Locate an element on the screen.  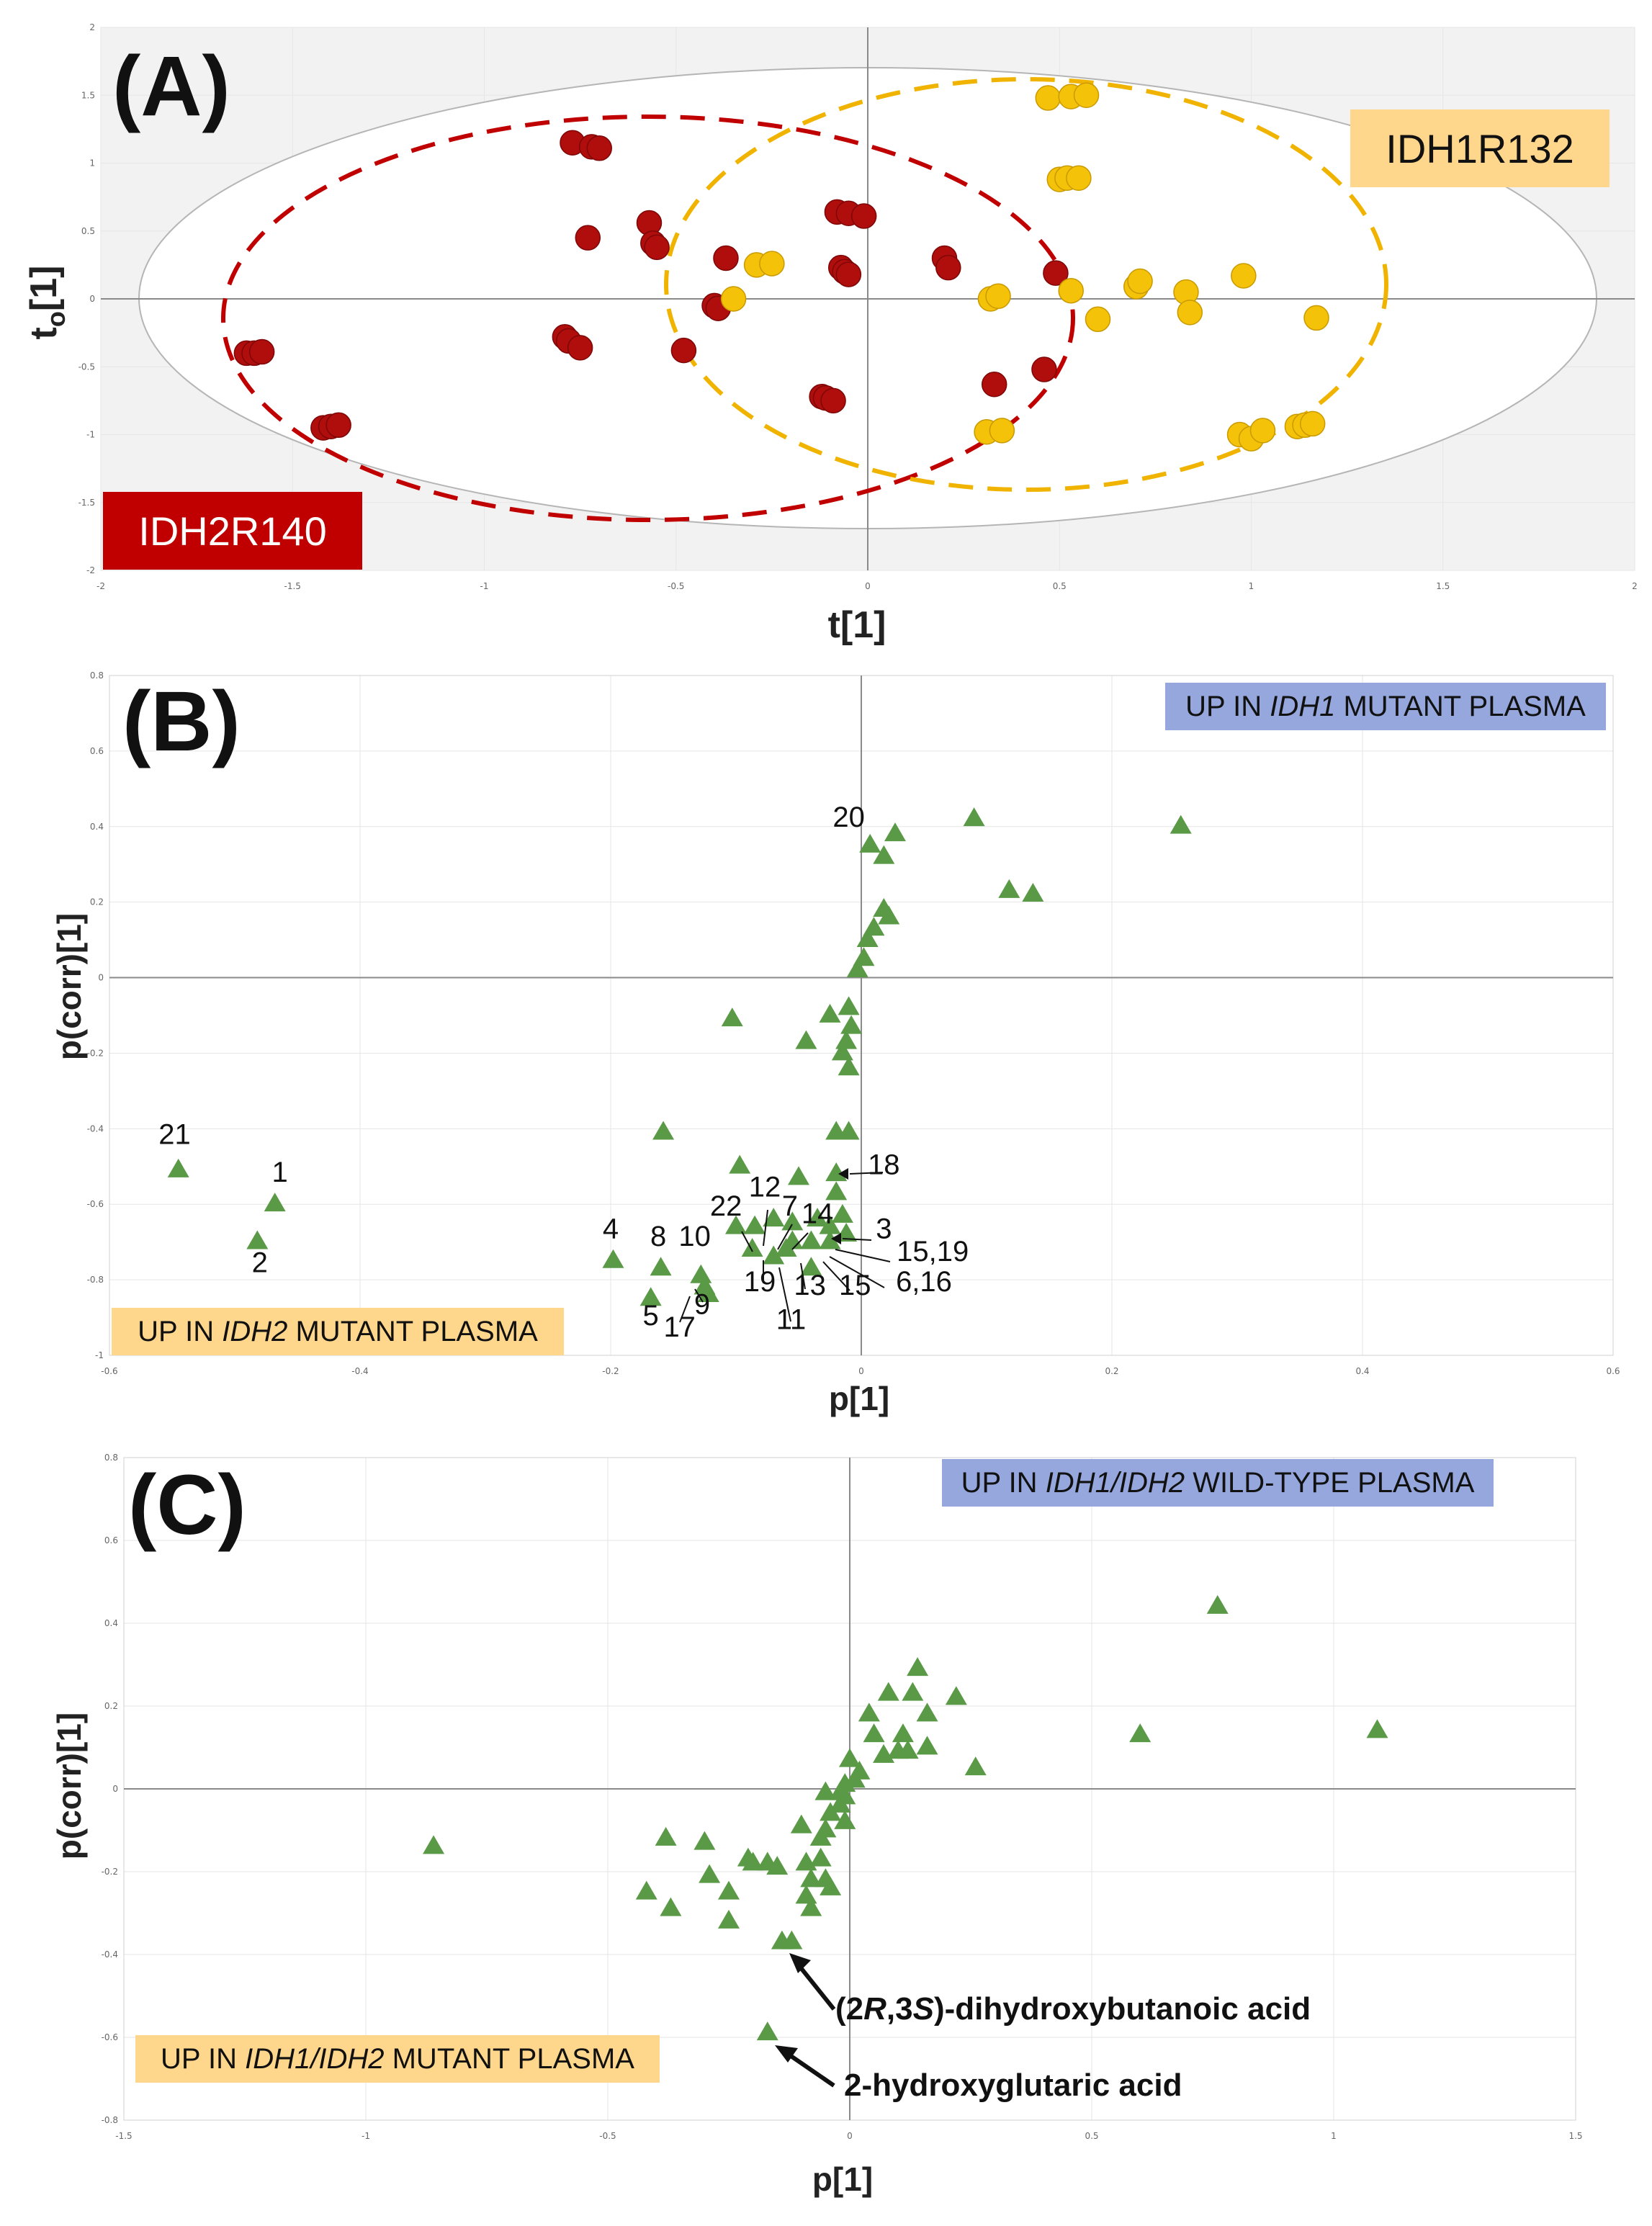
panel-c-xlabel: p[1] is located at coordinates (842, 2179).